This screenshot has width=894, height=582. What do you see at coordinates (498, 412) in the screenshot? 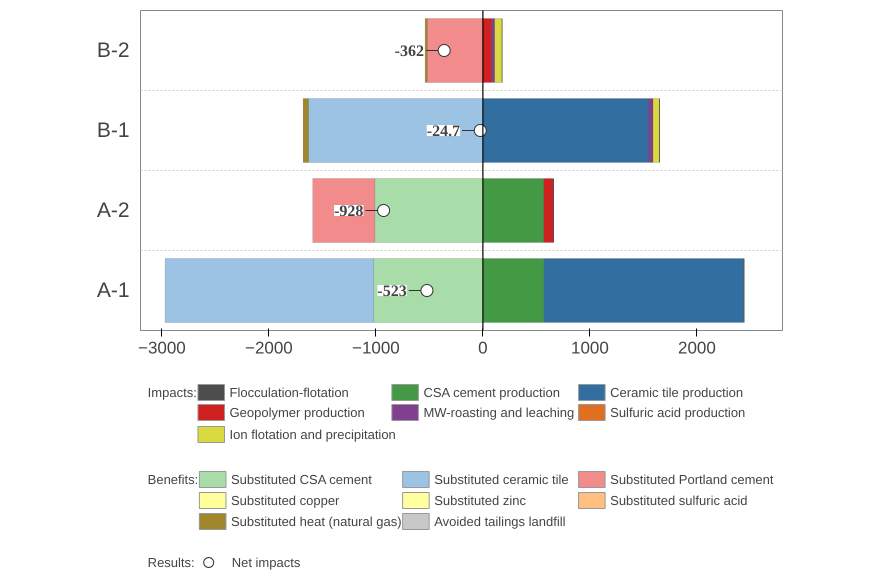
I see `legend-label: MW-roasting and leaching` at bounding box center [498, 412].